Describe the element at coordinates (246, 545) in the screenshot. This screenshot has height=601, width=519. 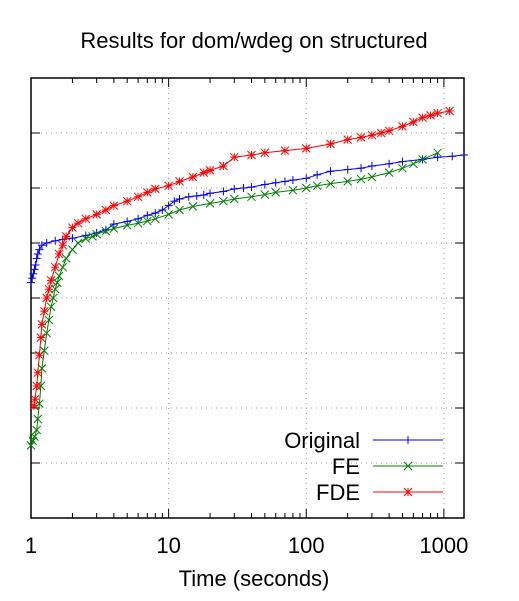
I see `x-tick-labels: 1 10 100 1000` at that location.